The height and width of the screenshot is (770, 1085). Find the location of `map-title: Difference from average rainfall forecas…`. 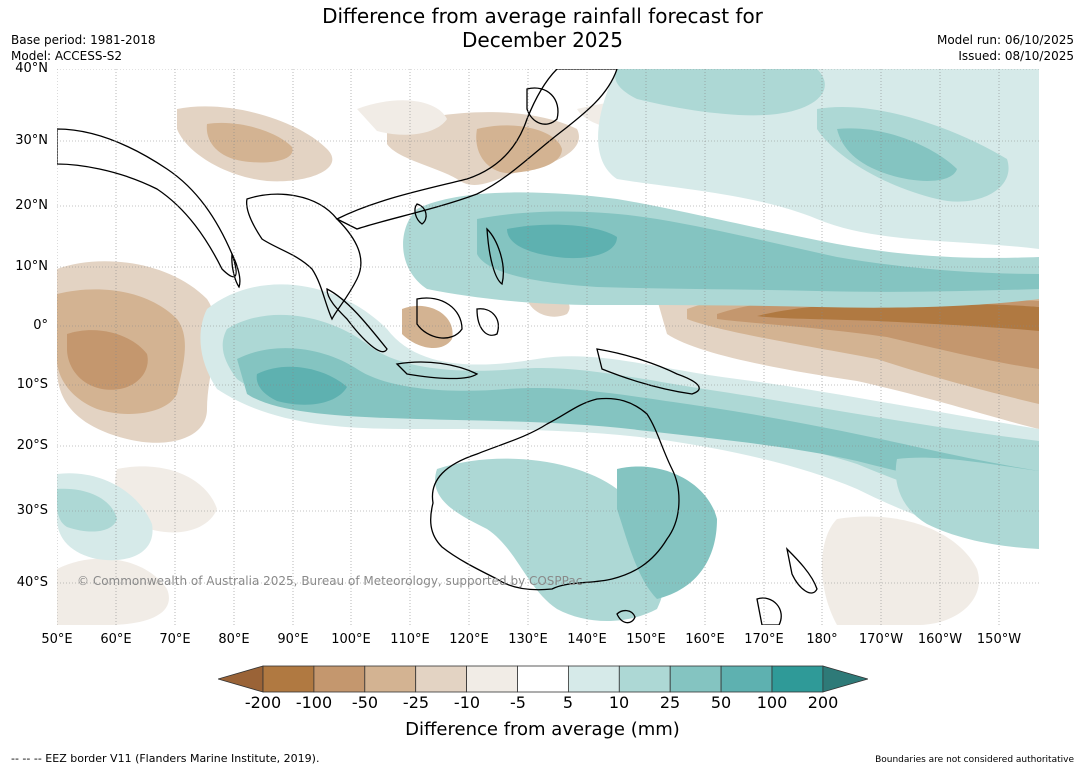

map-title: Difference from average rainfall forecas… is located at coordinates (542, 28).